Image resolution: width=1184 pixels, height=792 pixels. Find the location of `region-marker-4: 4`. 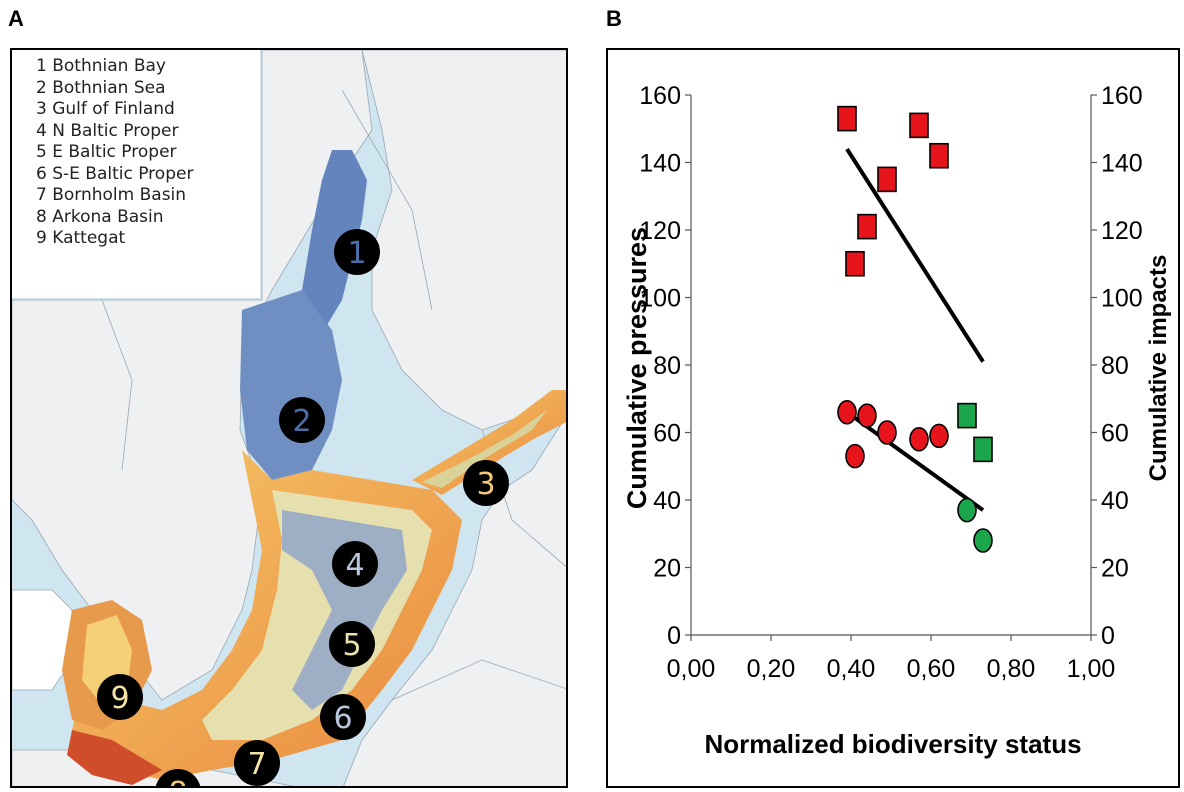

region-marker-4: 4 is located at coordinates (355, 564).